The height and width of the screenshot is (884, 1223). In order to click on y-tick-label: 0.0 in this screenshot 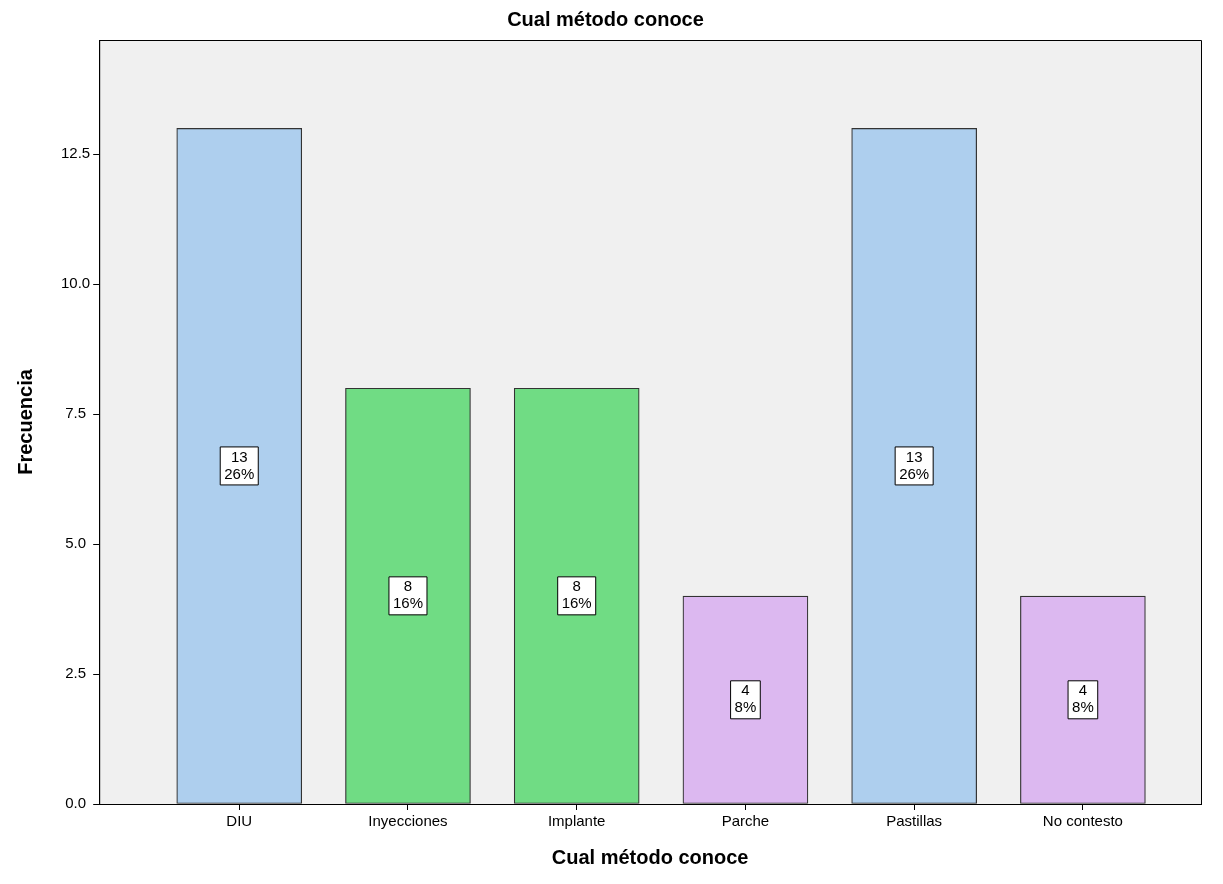, I will do `click(76, 803)`.